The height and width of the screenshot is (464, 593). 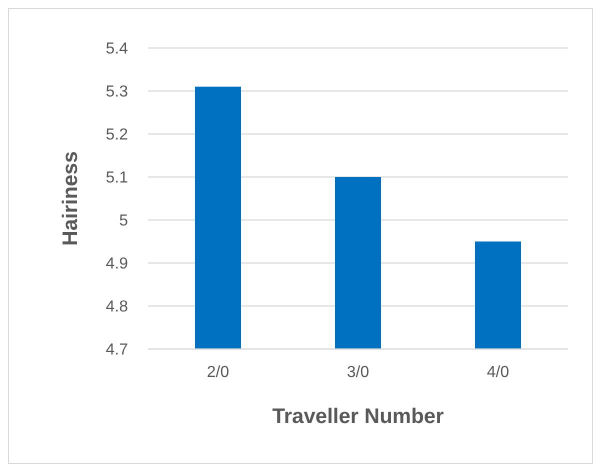 I want to click on y-axis-title: Hairiness, so click(x=70, y=198).